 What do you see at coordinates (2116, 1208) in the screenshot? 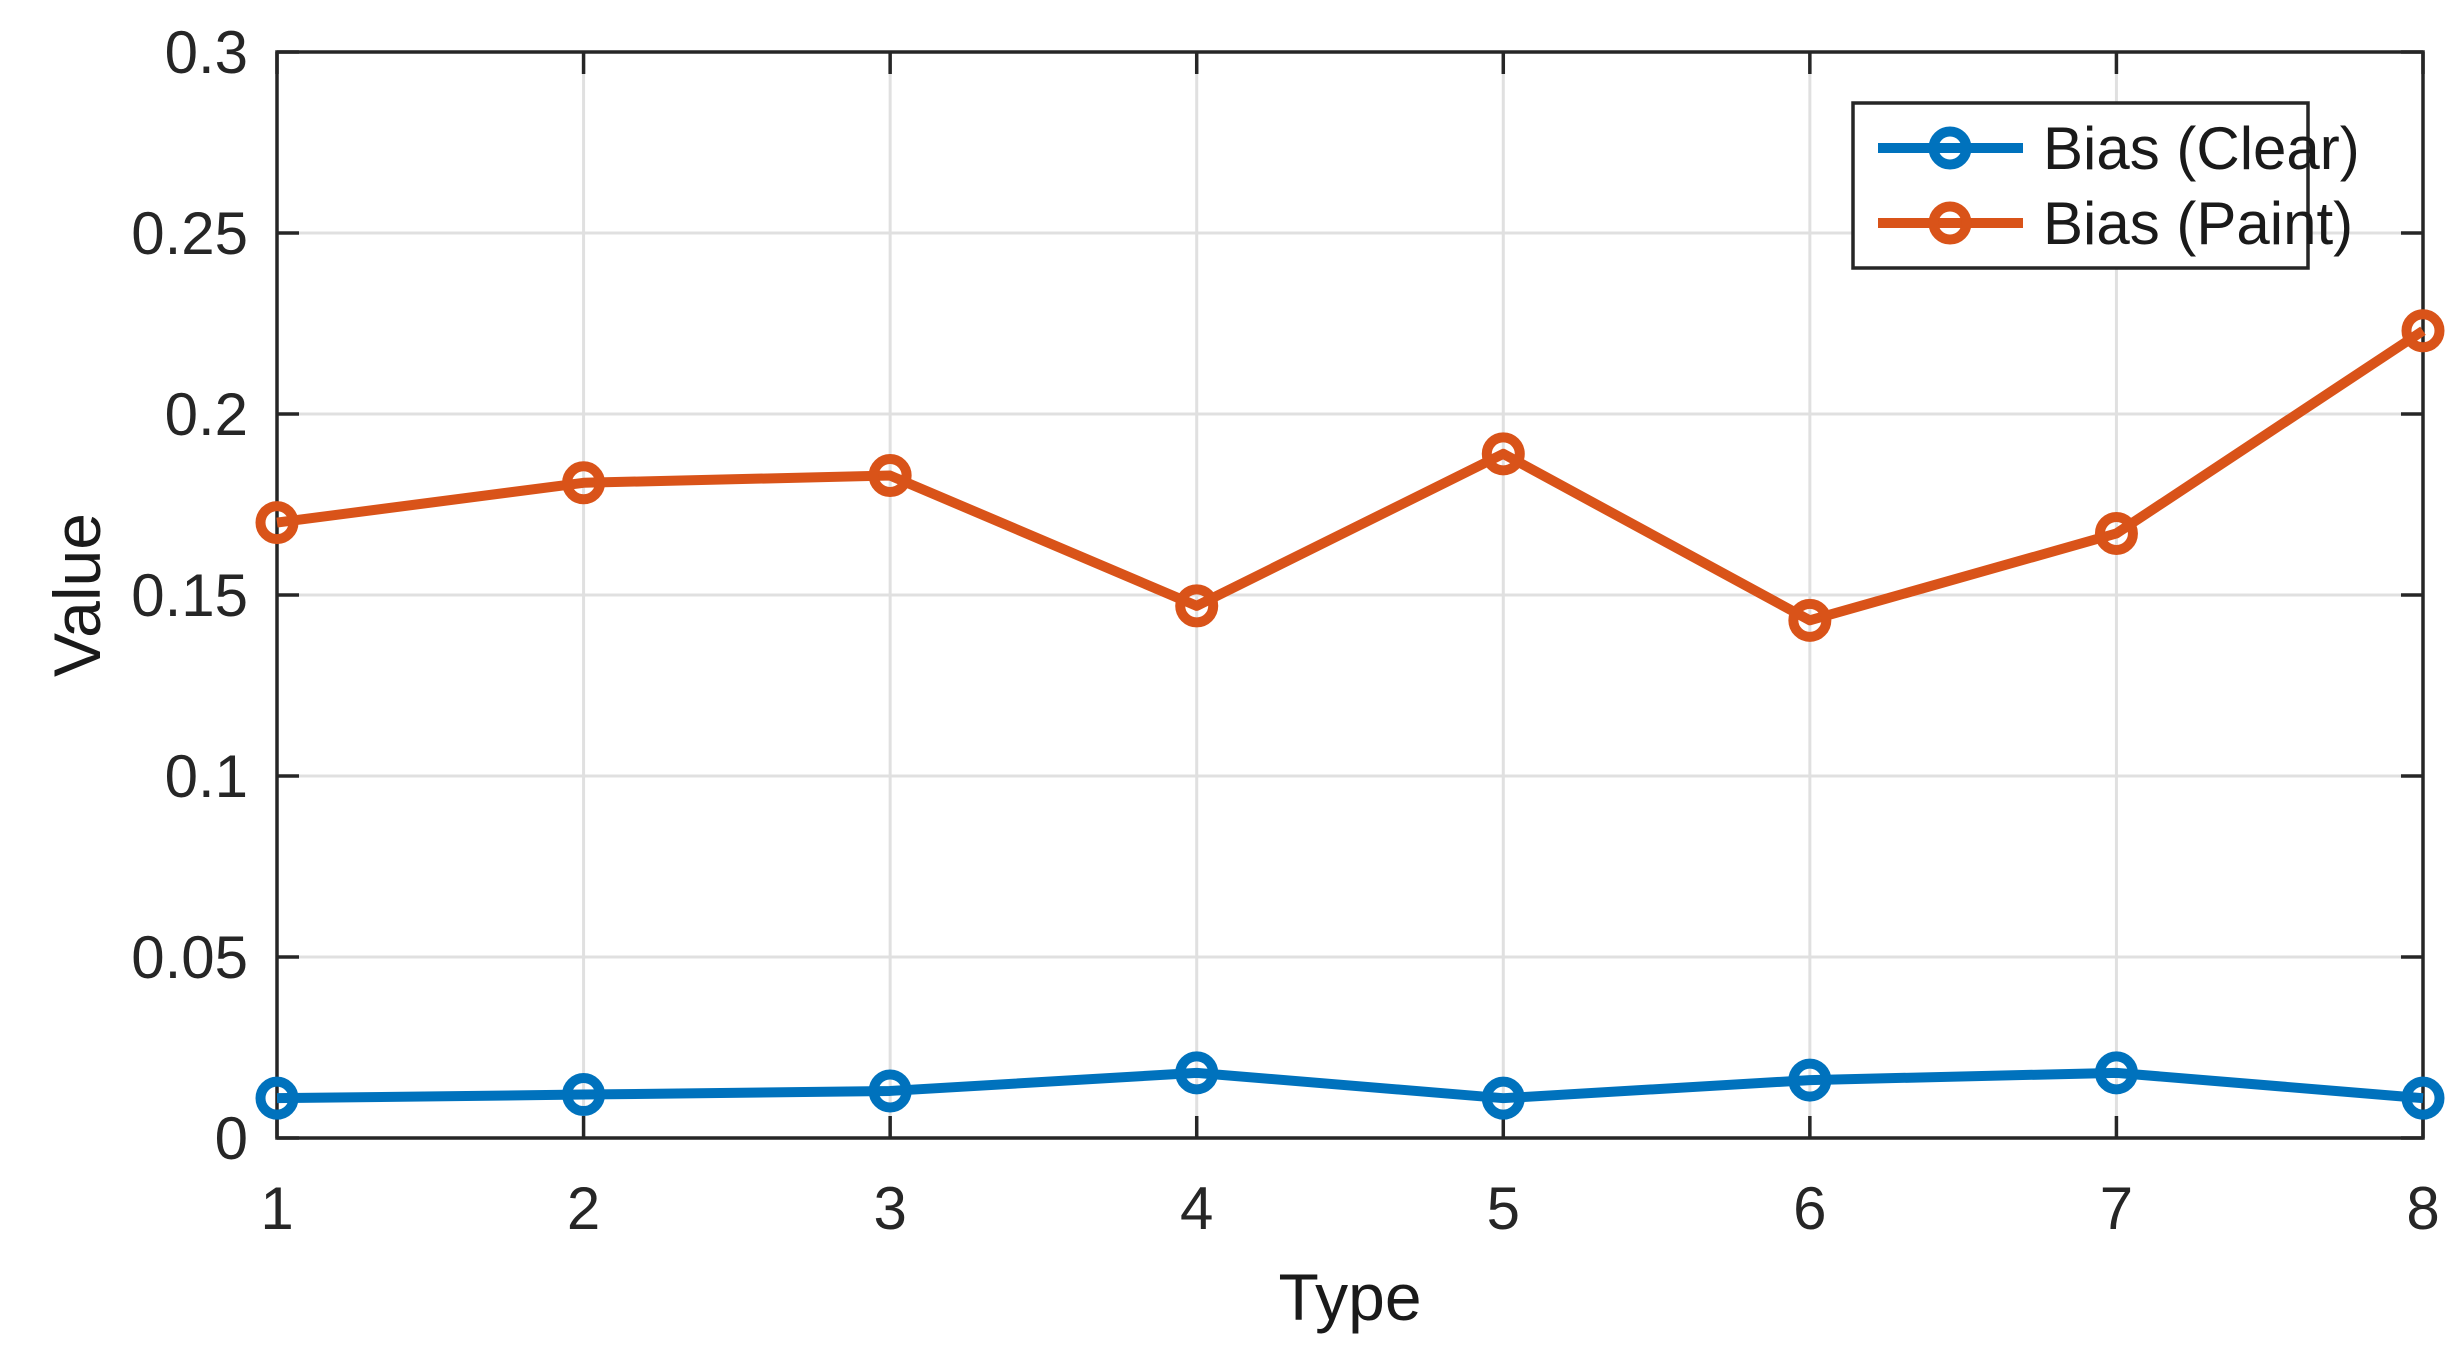
I see `x-tick-label: 7` at bounding box center [2116, 1208].